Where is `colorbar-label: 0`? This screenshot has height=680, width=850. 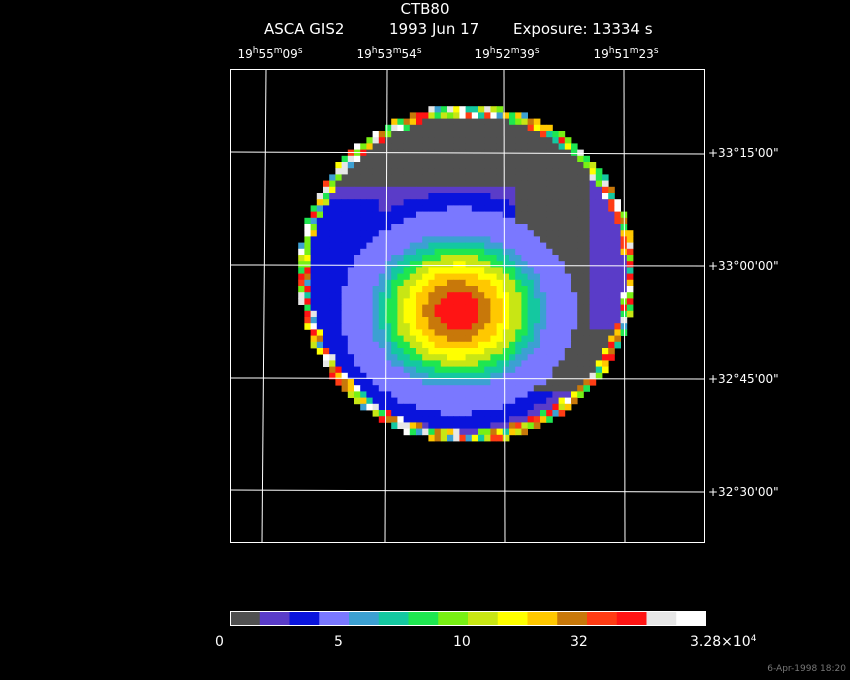 colorbar-label: 0 is located at coordinates (219, 642).